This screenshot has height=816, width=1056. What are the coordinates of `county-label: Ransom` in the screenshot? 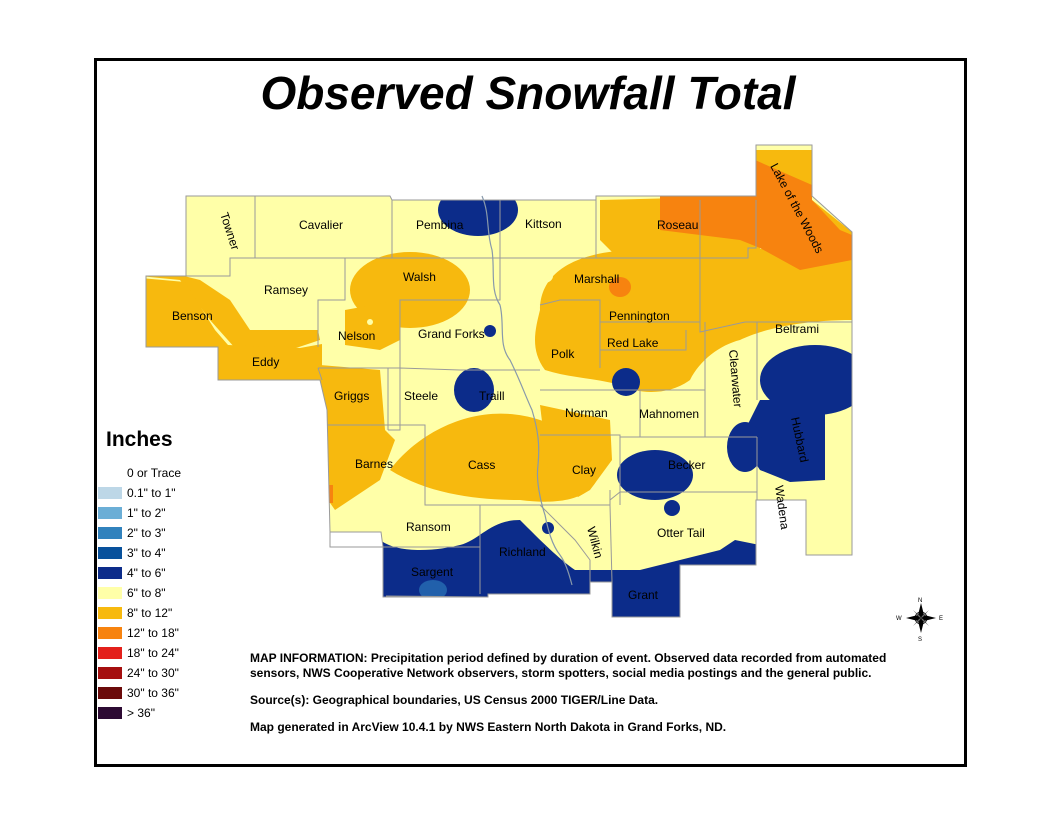 It's located at (428, 527).